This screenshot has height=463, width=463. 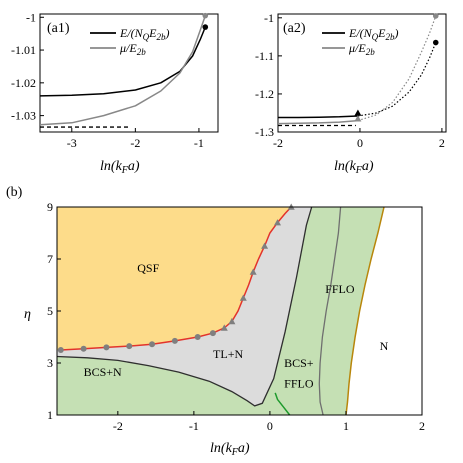 I want to click on a2-legend-label-mu: μ/E2b, so click(x=361, y=49).